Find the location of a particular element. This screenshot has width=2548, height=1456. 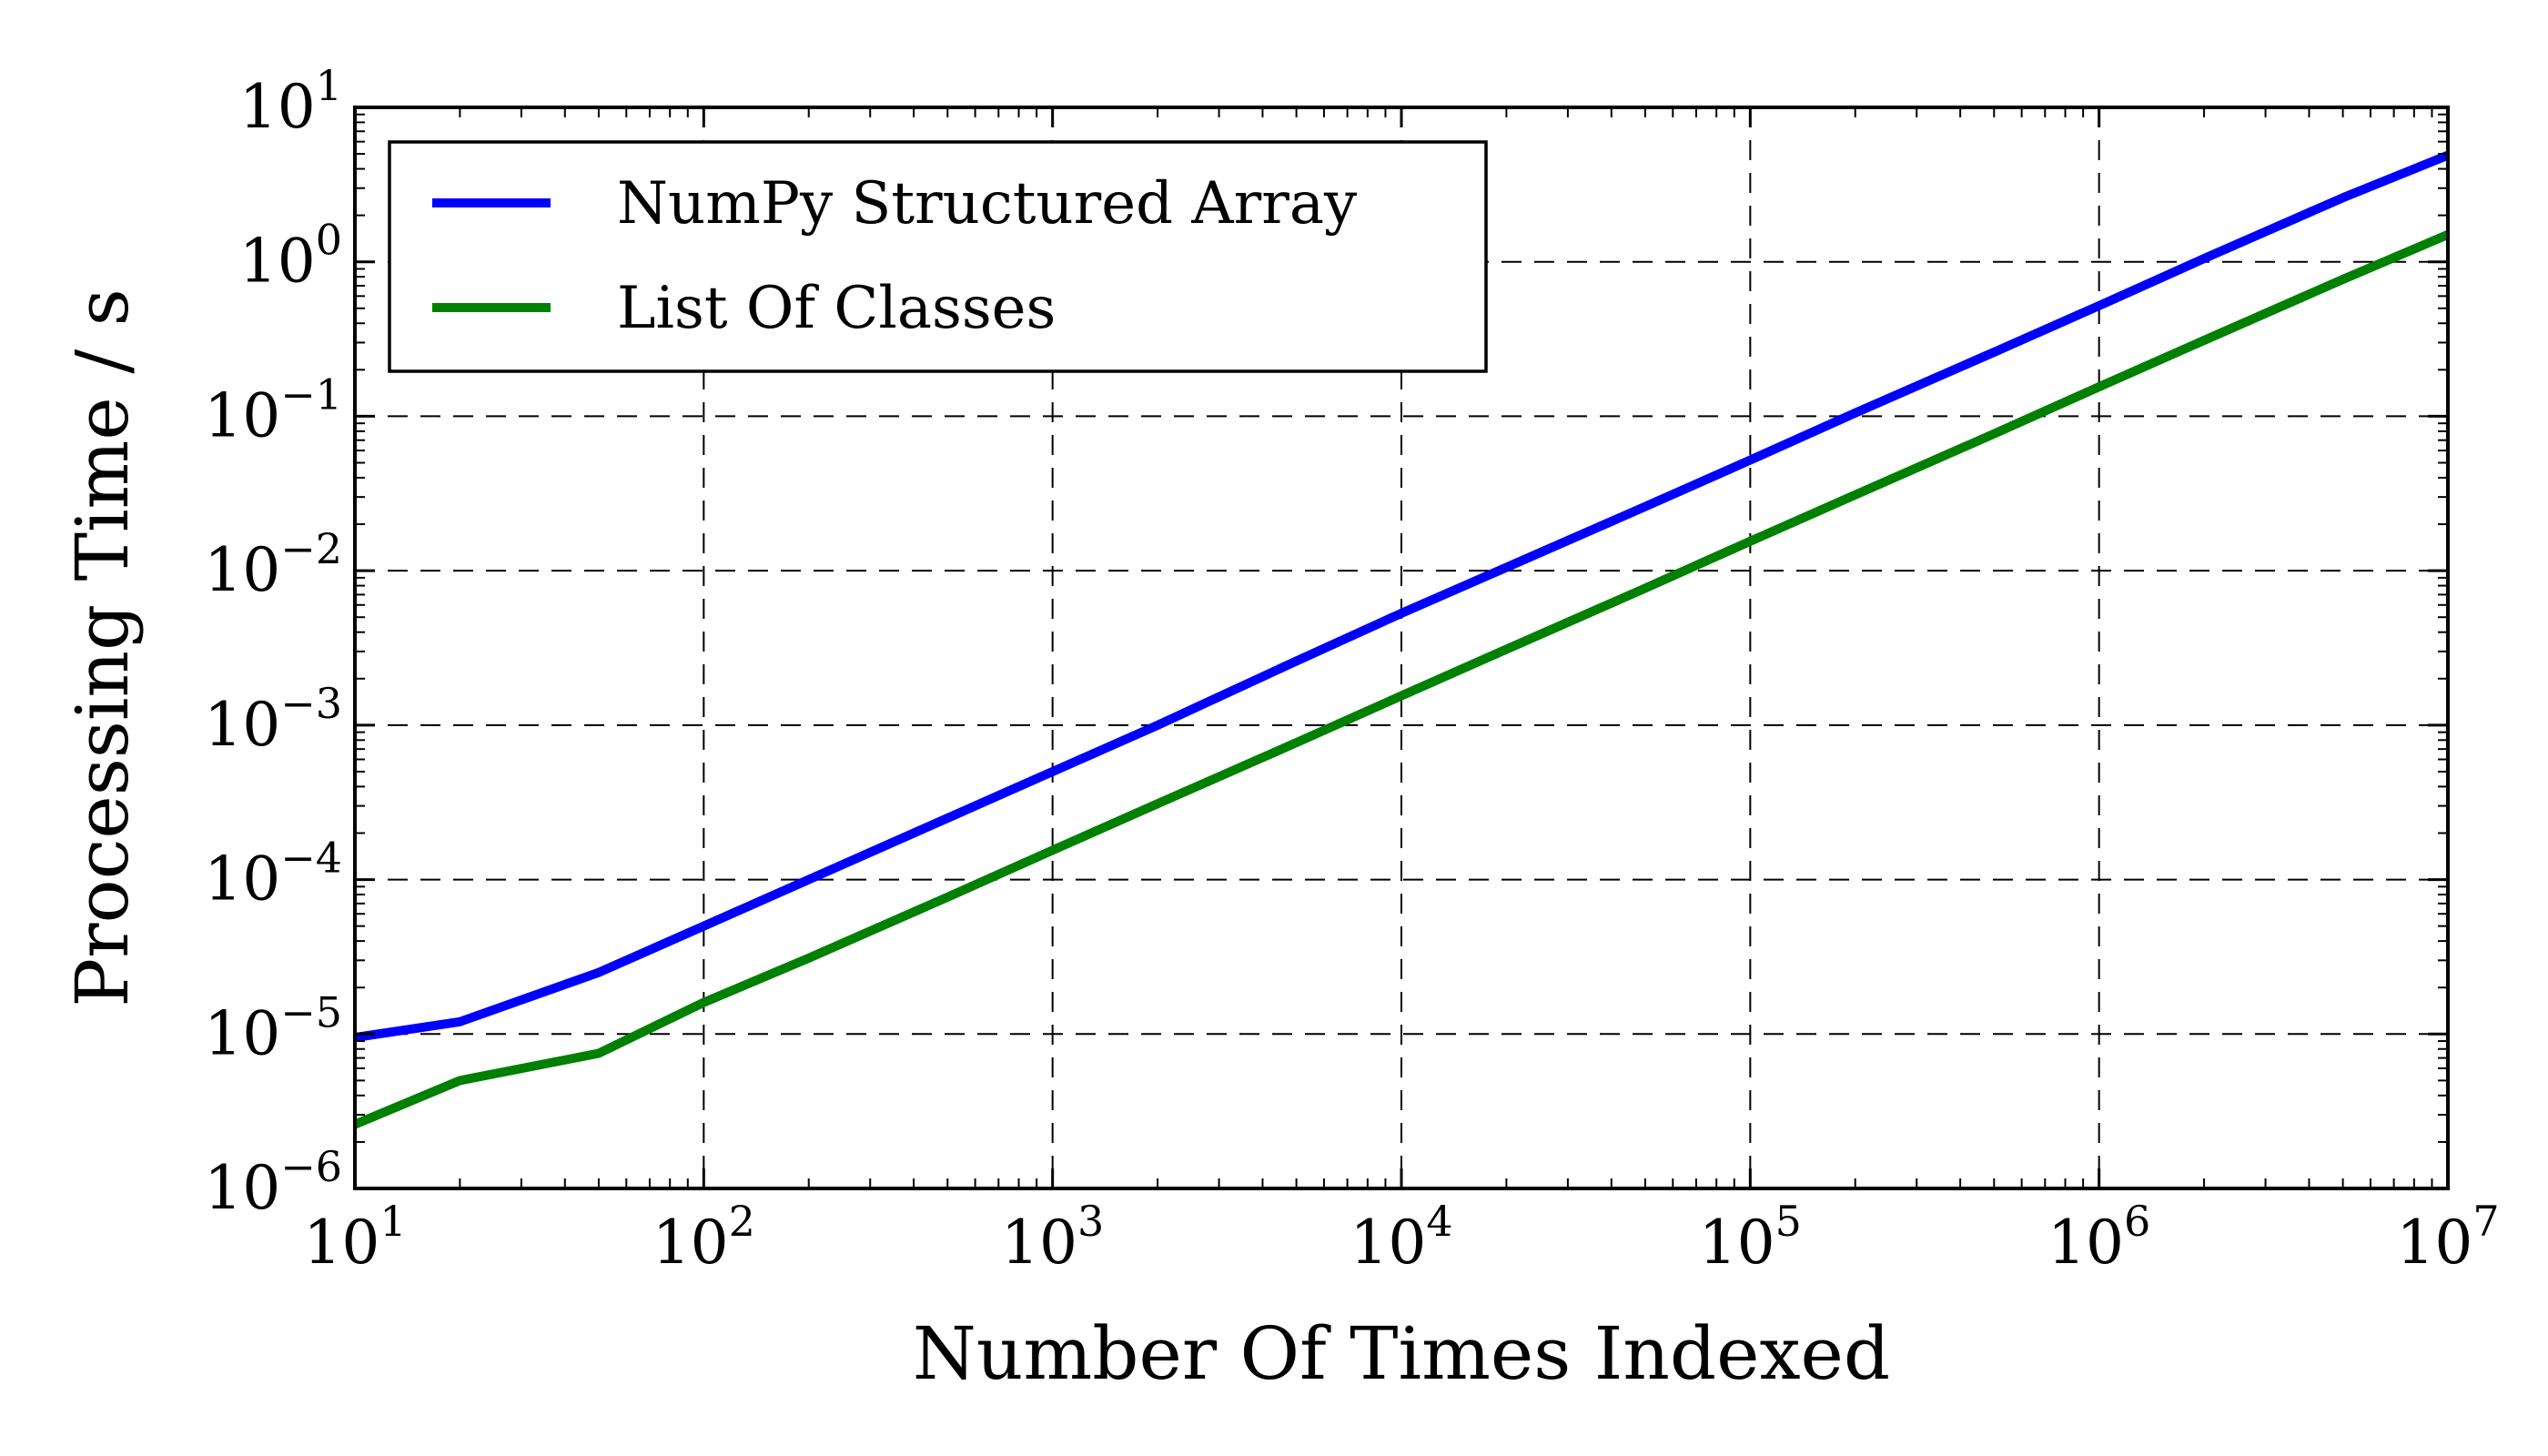

y-tick-label: 10¹ is located at coordinates (291, 102).